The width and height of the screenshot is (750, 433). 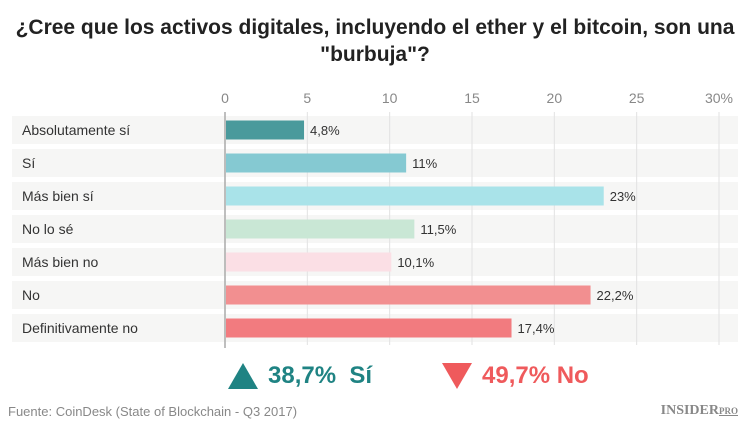 What do you see at coordinates (225, 98) in the screenshot?
I see `tick-label: 0` at bounding box center [225, 98].